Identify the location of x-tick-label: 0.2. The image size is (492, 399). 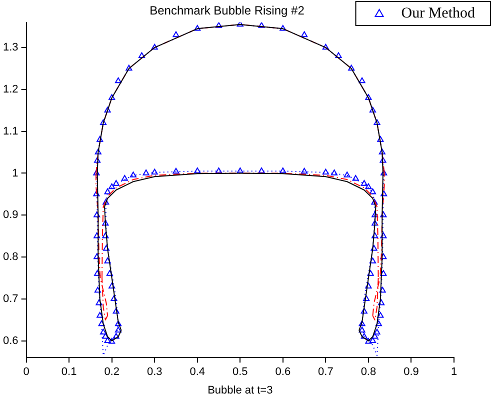
(112, 372).